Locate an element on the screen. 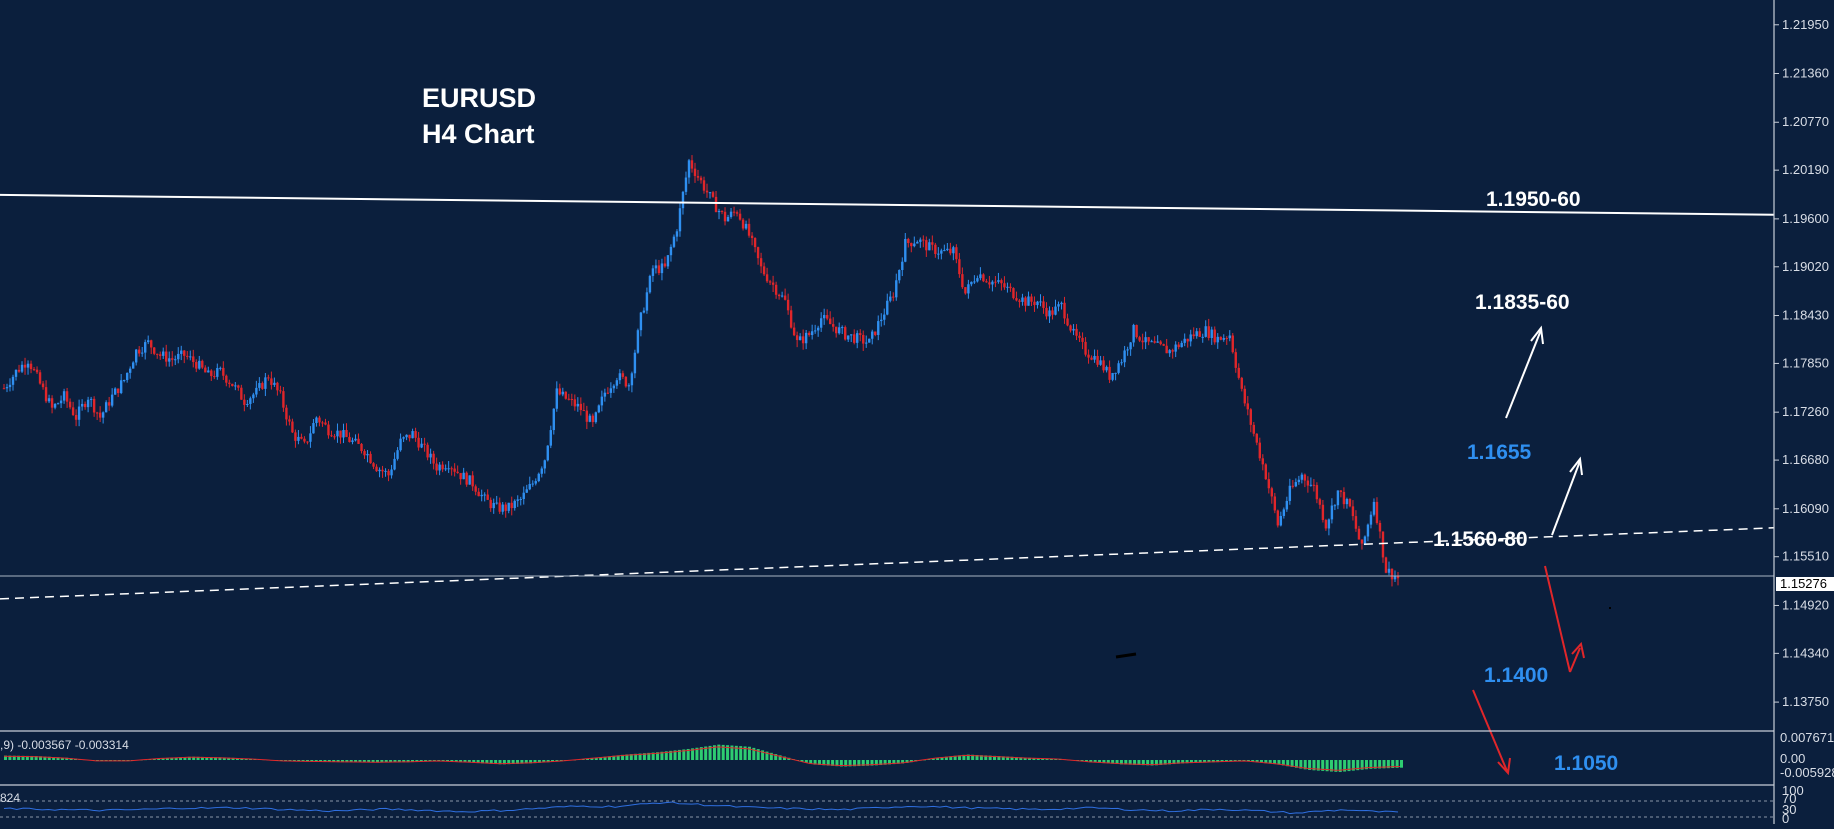 Image resolution: width=1834 pixels, height=829 pixels. y-tick-label: 1.21950 is located at coordinates (1805, 24).